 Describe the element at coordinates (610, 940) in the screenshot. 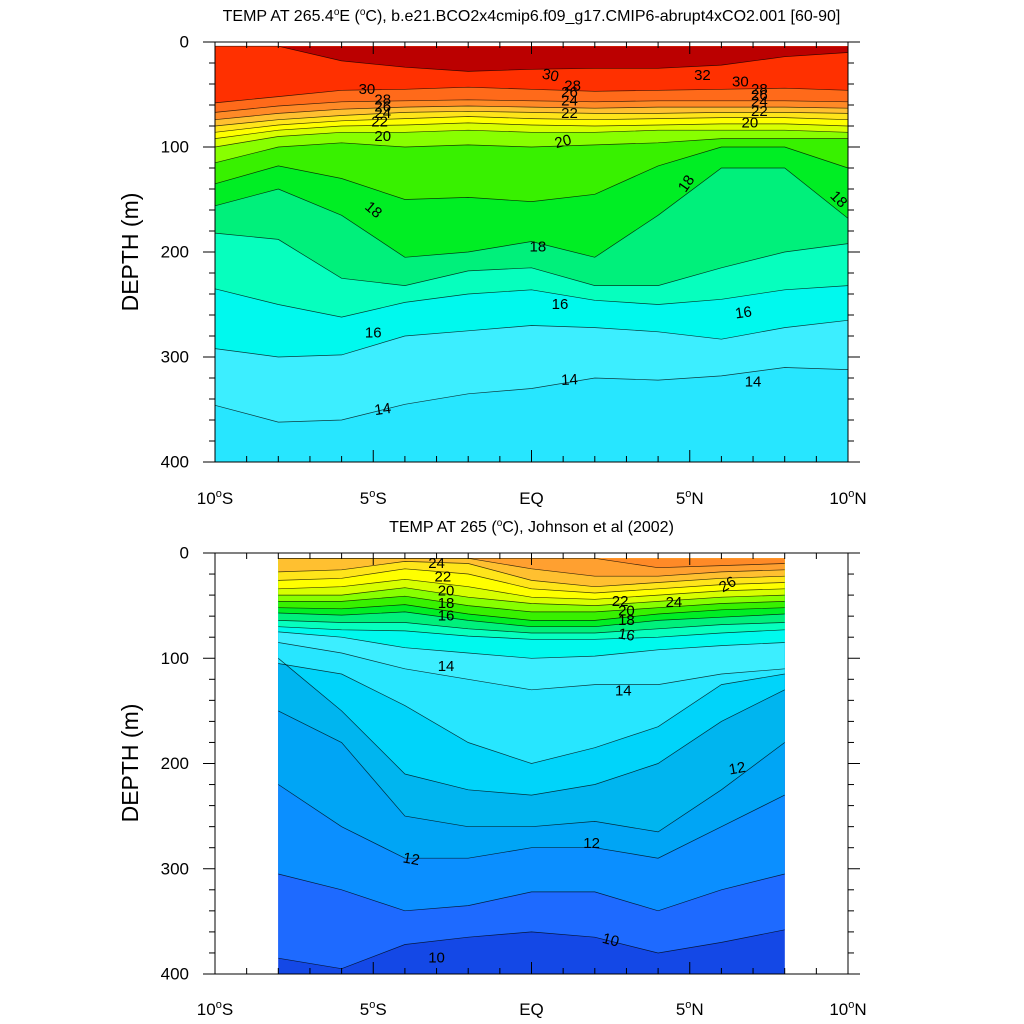

I see `contour-label: 10` at that location.